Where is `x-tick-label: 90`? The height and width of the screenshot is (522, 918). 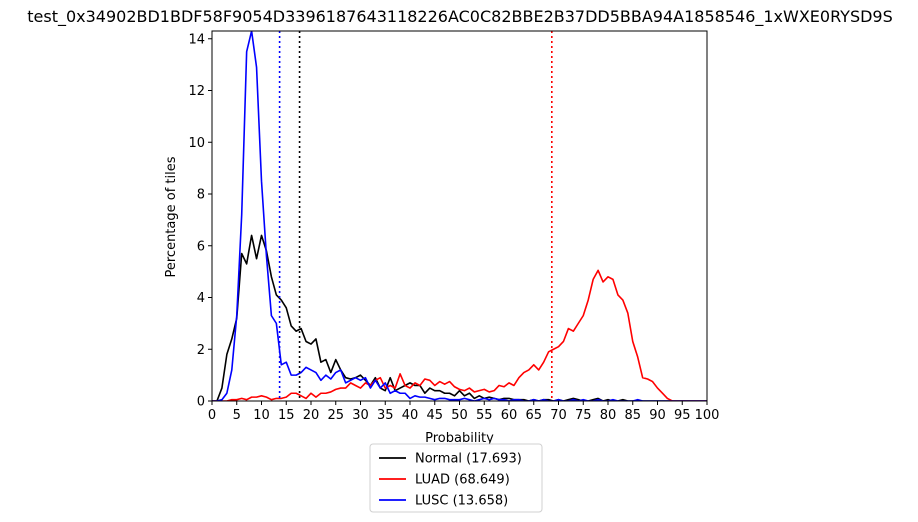
x-tick-label: 90 is located at coordinates (657, 415).